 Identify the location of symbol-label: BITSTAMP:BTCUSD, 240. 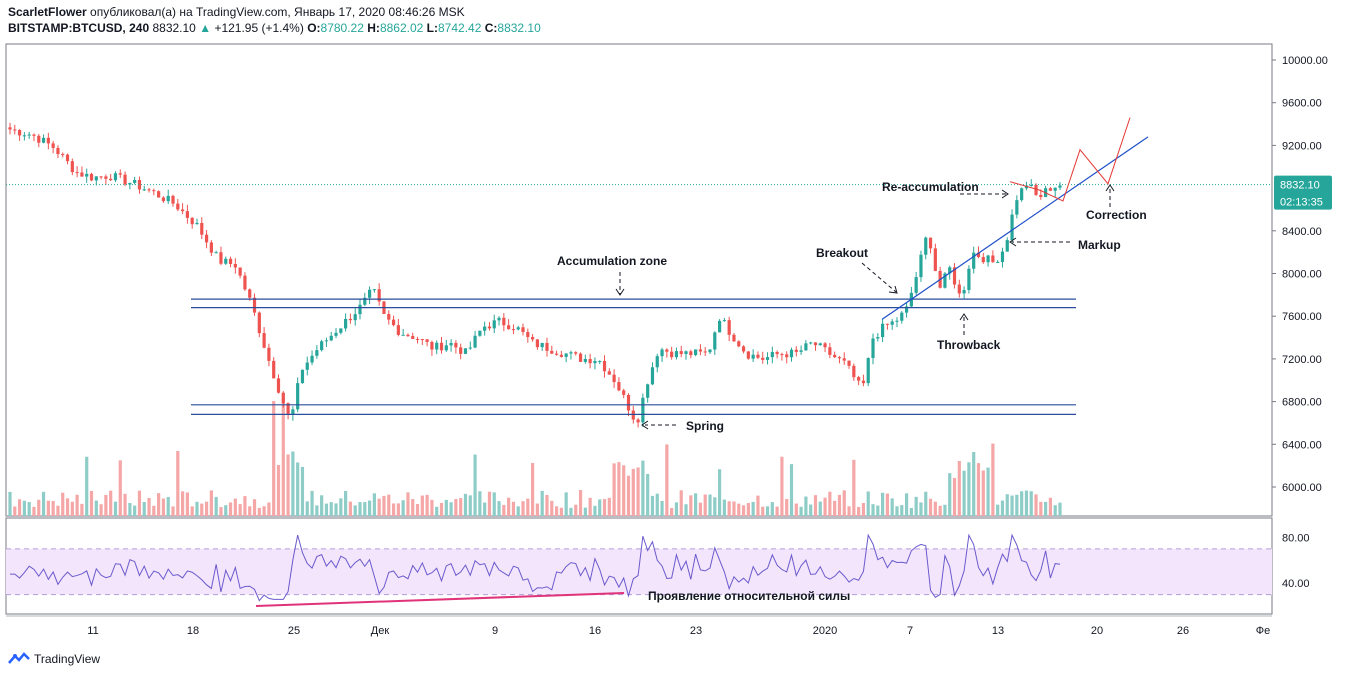
(79, 28).